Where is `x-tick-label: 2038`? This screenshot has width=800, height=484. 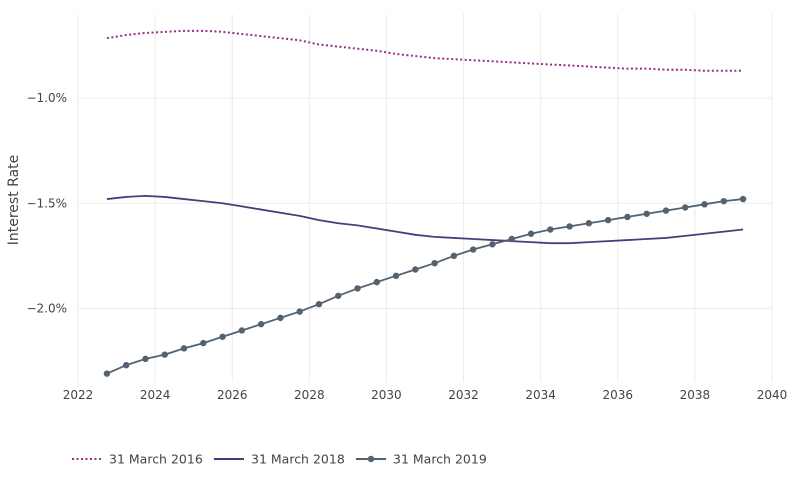 x-tick-label: 2038 is located at coordinates (695, 395).